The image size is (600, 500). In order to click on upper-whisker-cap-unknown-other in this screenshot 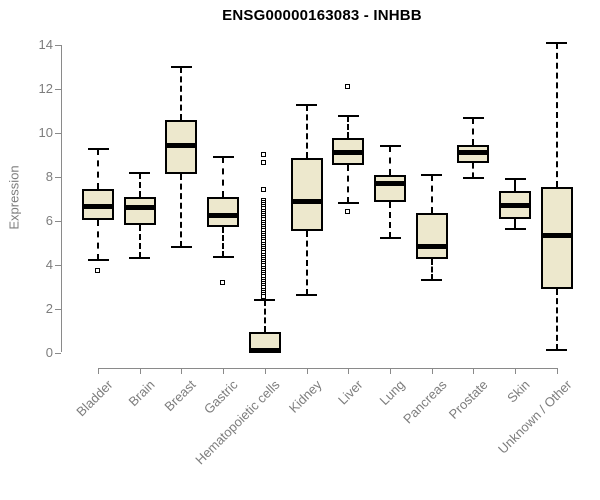, I will do `click(557, 43)`.